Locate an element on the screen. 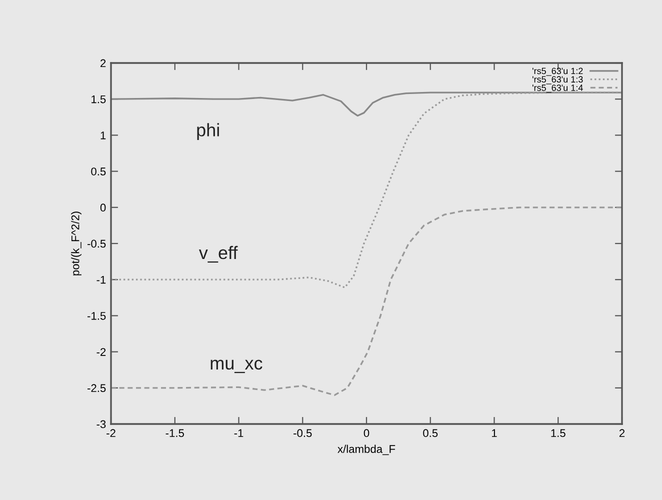  legend-label: 'rs5_63'u 1:3 is located at coordinates (557, 80).